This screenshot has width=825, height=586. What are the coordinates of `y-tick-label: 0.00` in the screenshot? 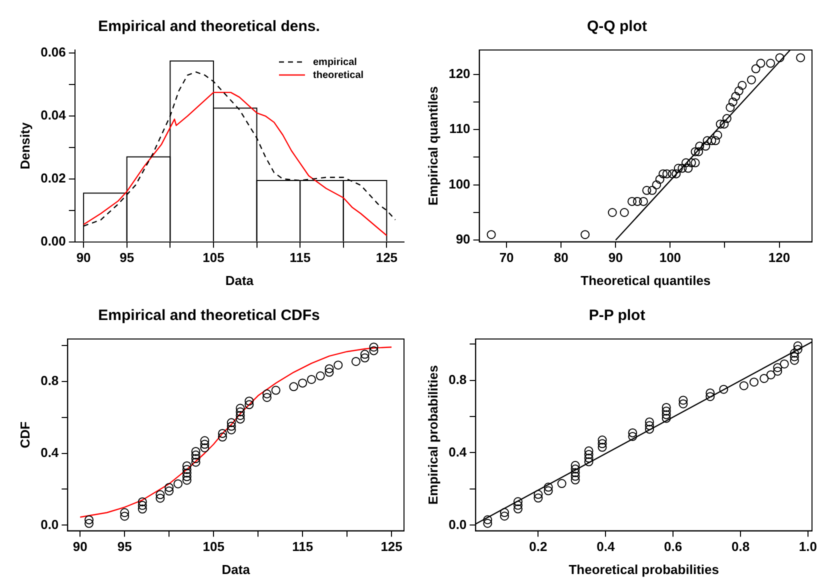 It's located at (53, 240).